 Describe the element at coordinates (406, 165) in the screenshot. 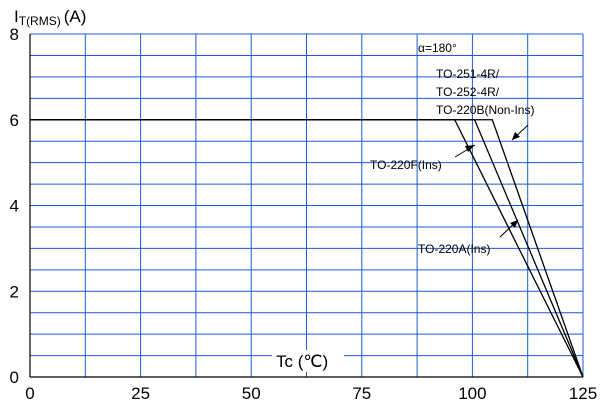

I see `to220f-label: TO-220F(Ins)` at that location.